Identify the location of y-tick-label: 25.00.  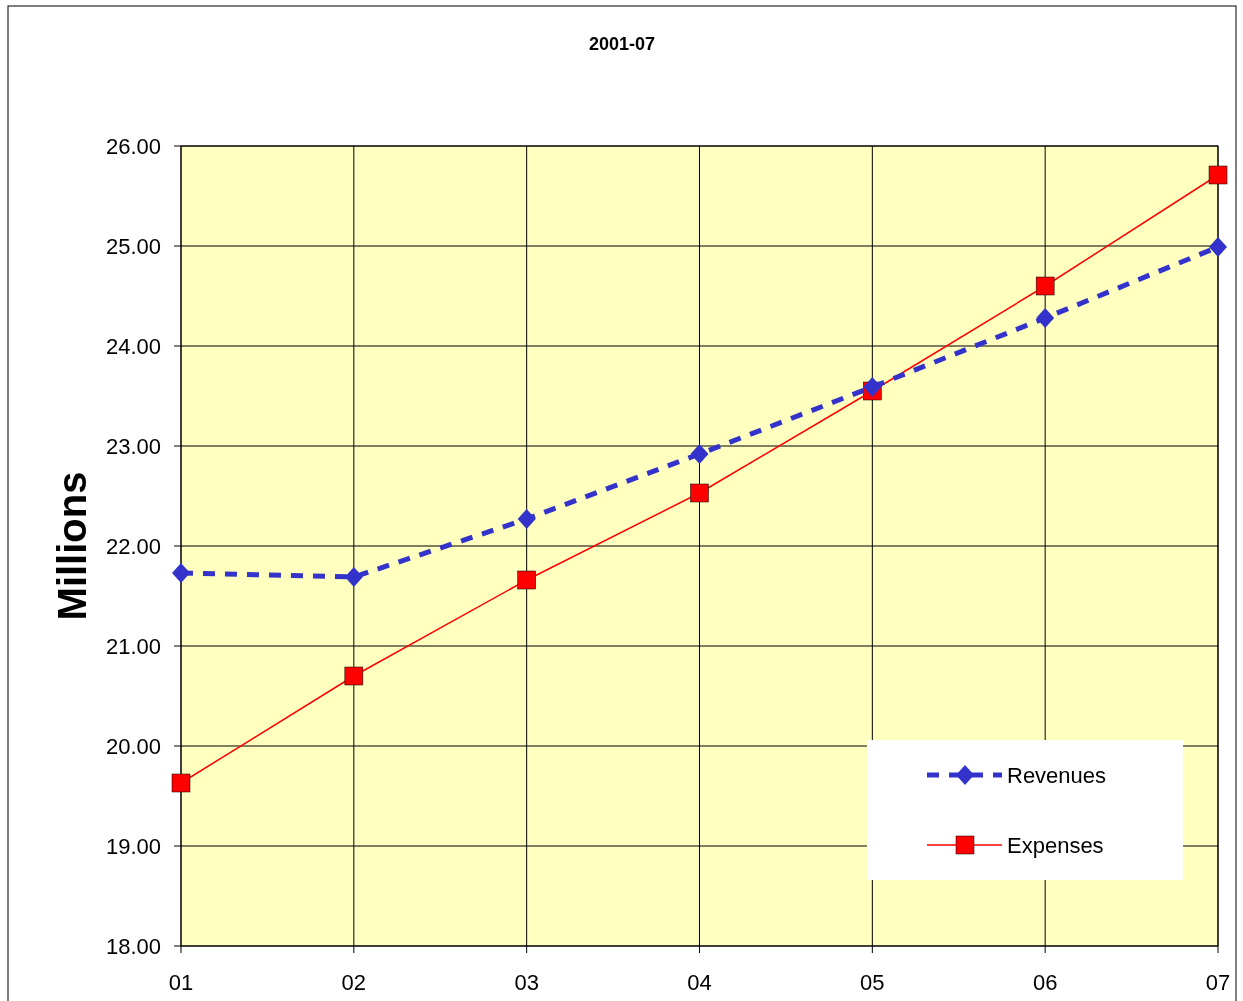
(133, 246).